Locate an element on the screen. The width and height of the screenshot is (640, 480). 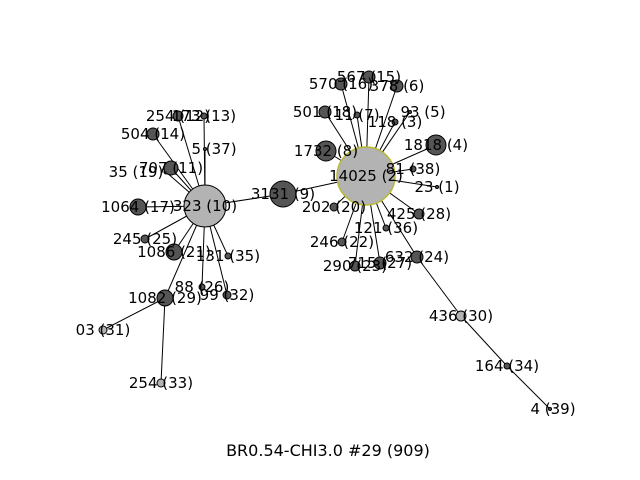
node-n39 is located at coordinates (550, 409).